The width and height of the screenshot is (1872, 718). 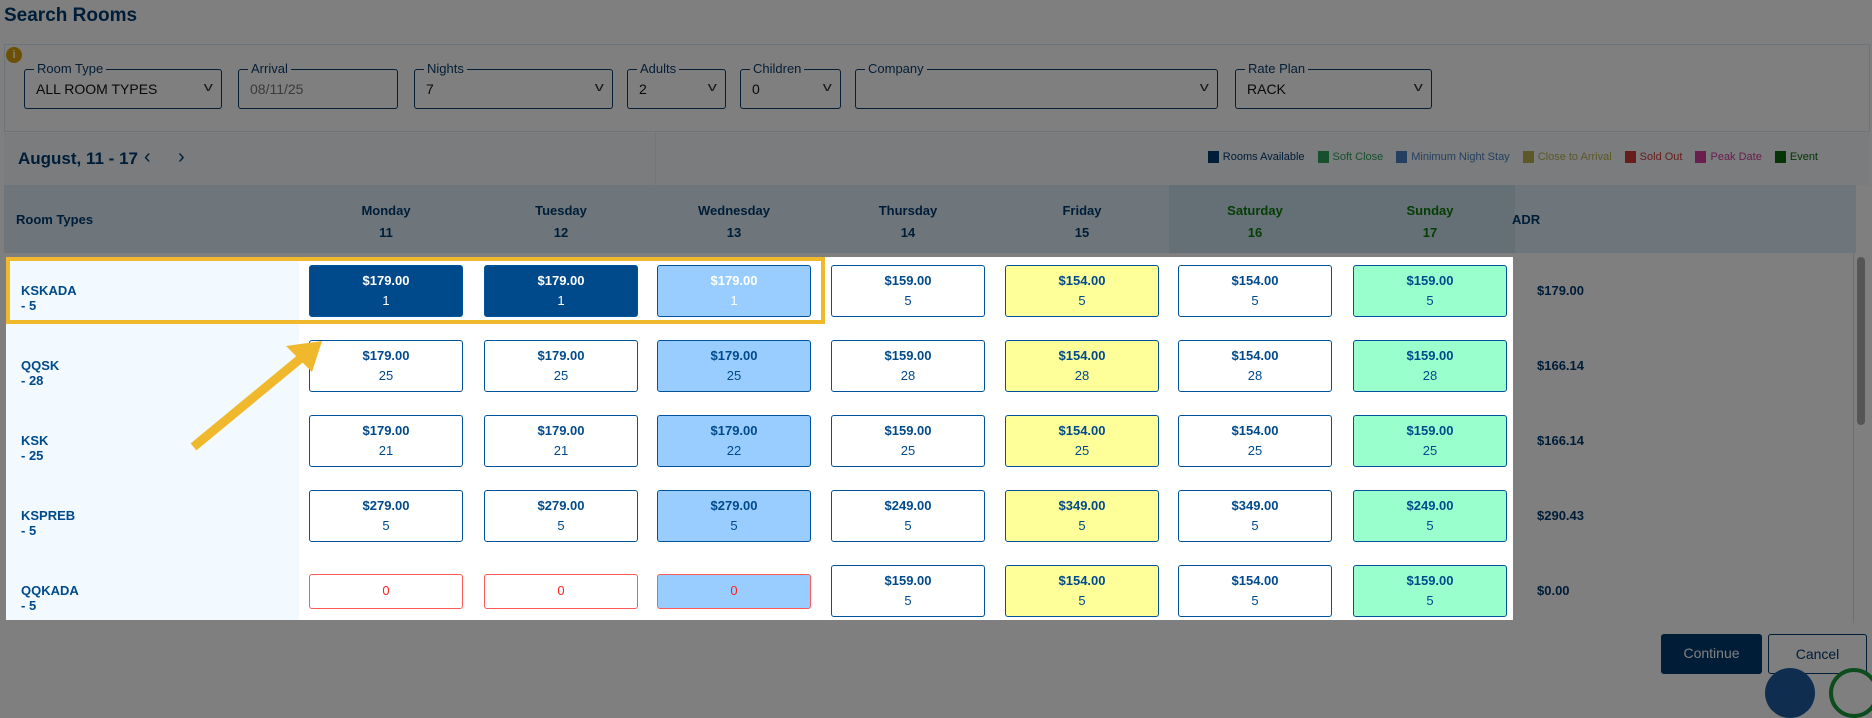 What do you see at coordinates (1430, 210) in the screenshot?
I see `day-name: Sunday` at bounding box center [1430, 210].